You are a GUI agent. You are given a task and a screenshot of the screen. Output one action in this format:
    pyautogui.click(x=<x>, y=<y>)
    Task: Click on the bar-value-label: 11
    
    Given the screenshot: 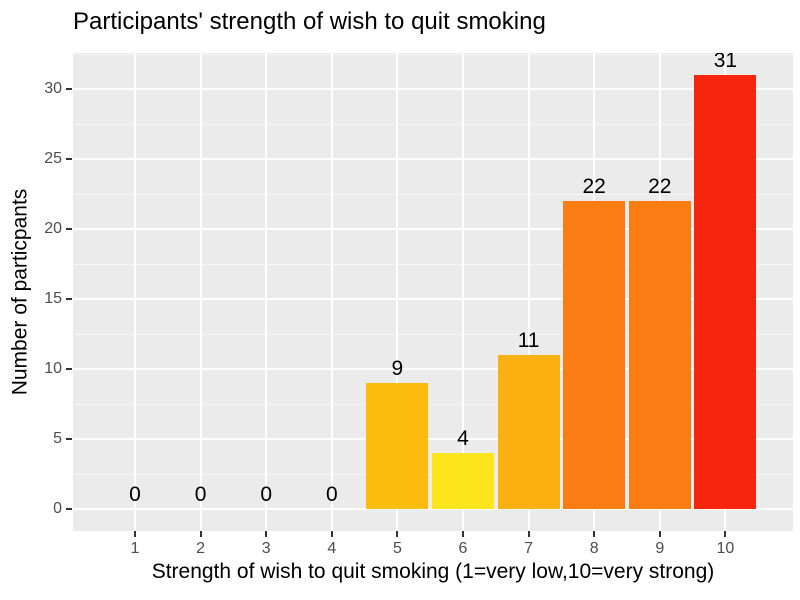 What is the action you would take?
    pyautogui.click(x=528, y=341)
    